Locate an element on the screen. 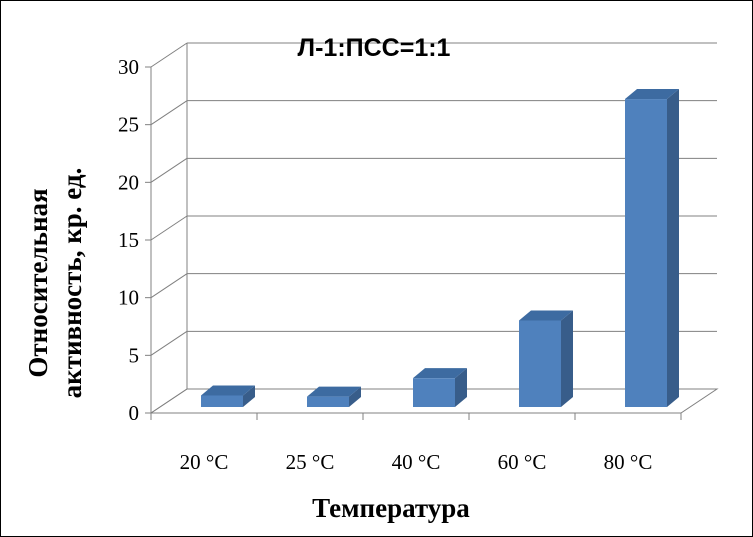 Image resolution: width=753 pixels, height=537 pixels. y-tick-label: 10 is located at coordinates (128, 298).